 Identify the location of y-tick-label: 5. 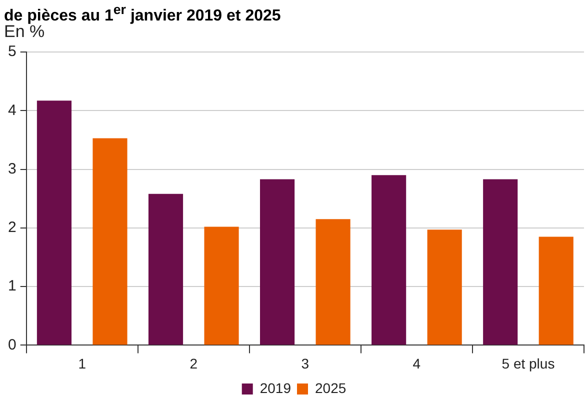
(12, 51).